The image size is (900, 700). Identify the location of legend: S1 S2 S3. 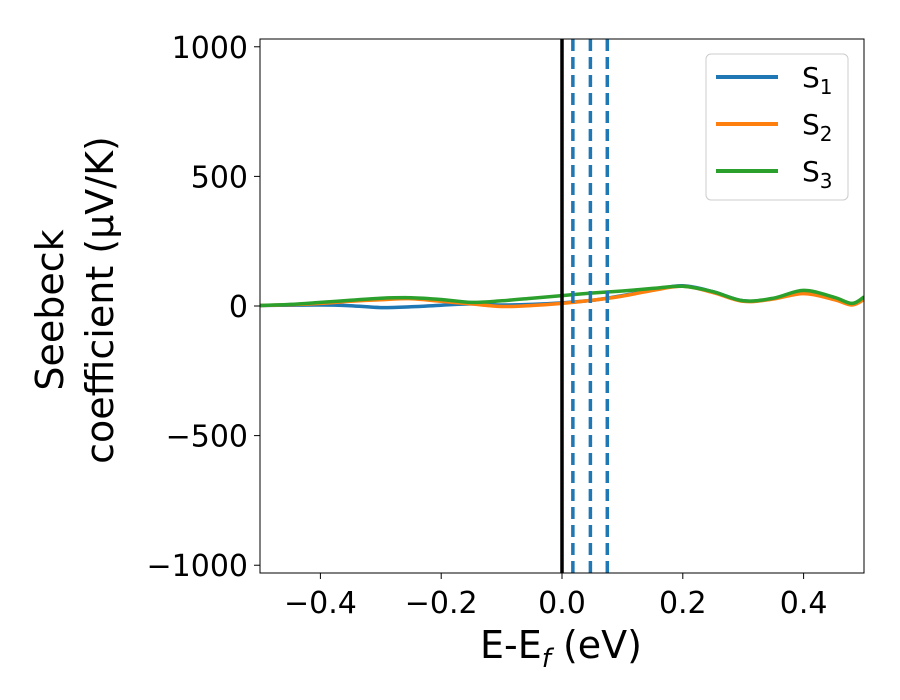
(777, 127).